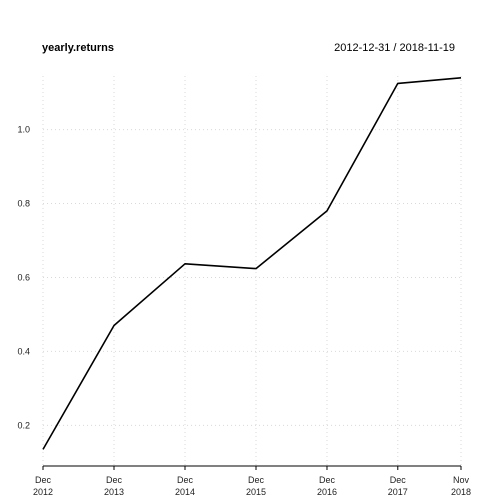 Image resolution: width=504 pixels, height=504 pixels. Describe the element at coordinates (256, 492) in the screenshot. I see `x-tick-year-label: 2015` at that location.